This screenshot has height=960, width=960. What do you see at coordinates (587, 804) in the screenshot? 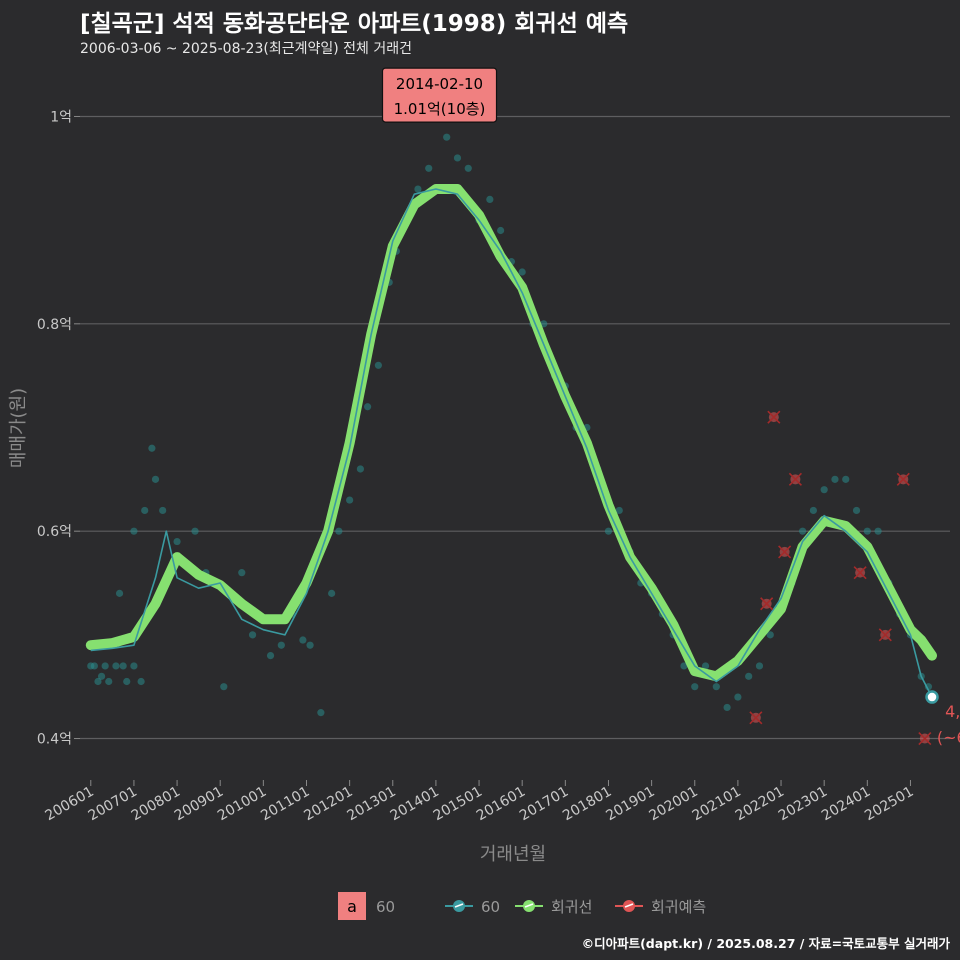
I see `x-tick-label: 201801` at bounding box center [587, 804].